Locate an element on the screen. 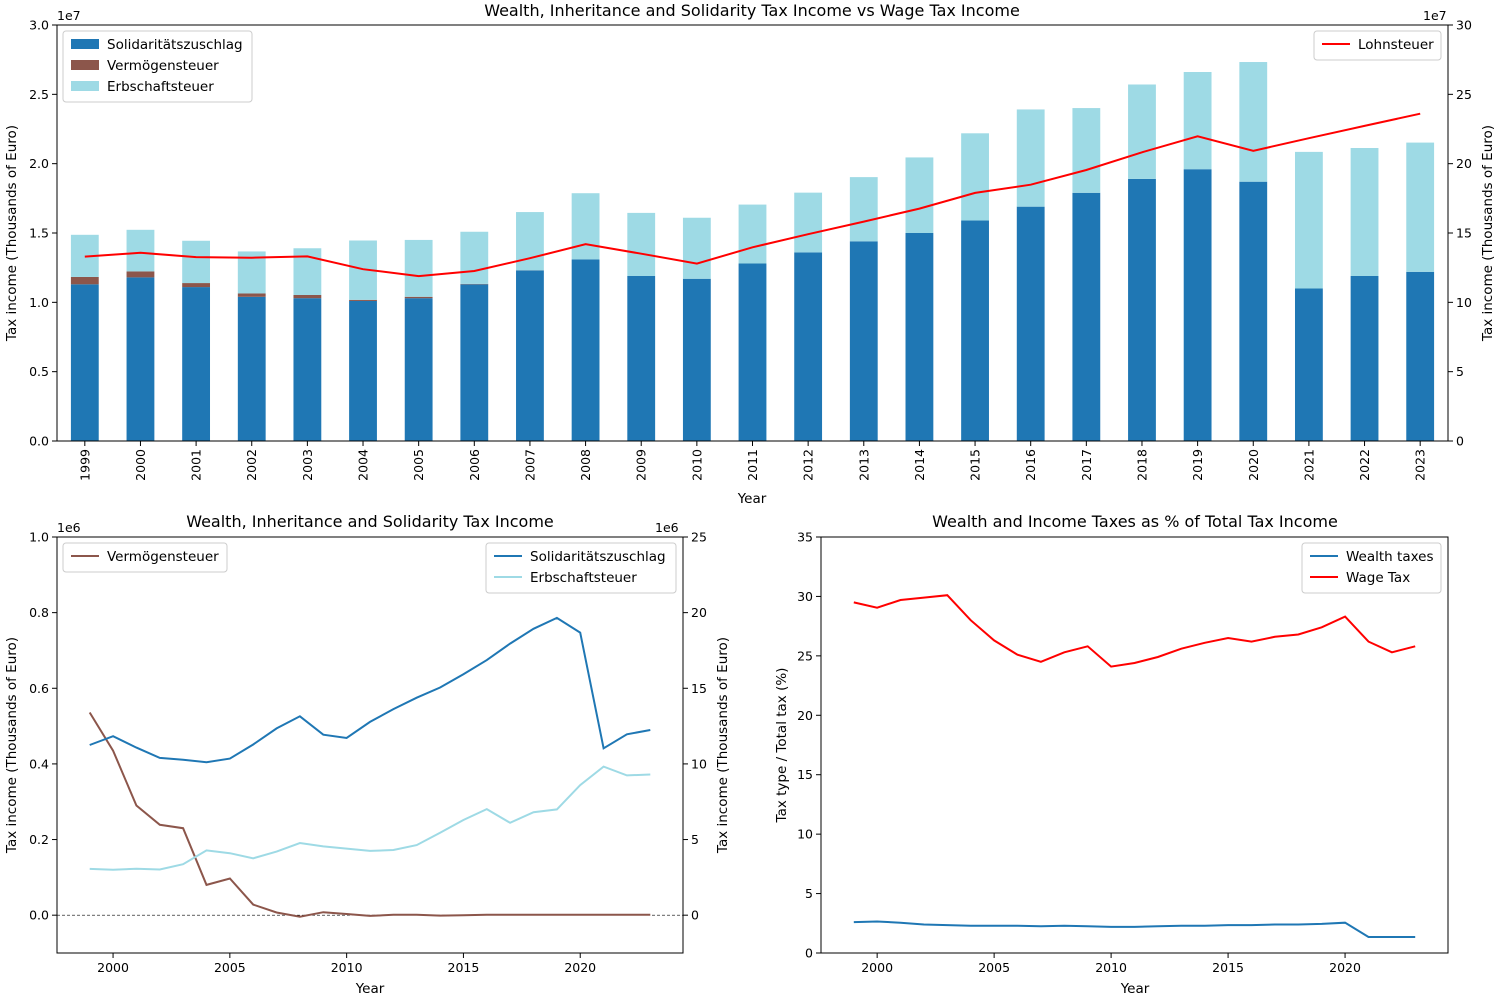  chart2-ytick-right-label: 15 is located at coordinates (699, 688).